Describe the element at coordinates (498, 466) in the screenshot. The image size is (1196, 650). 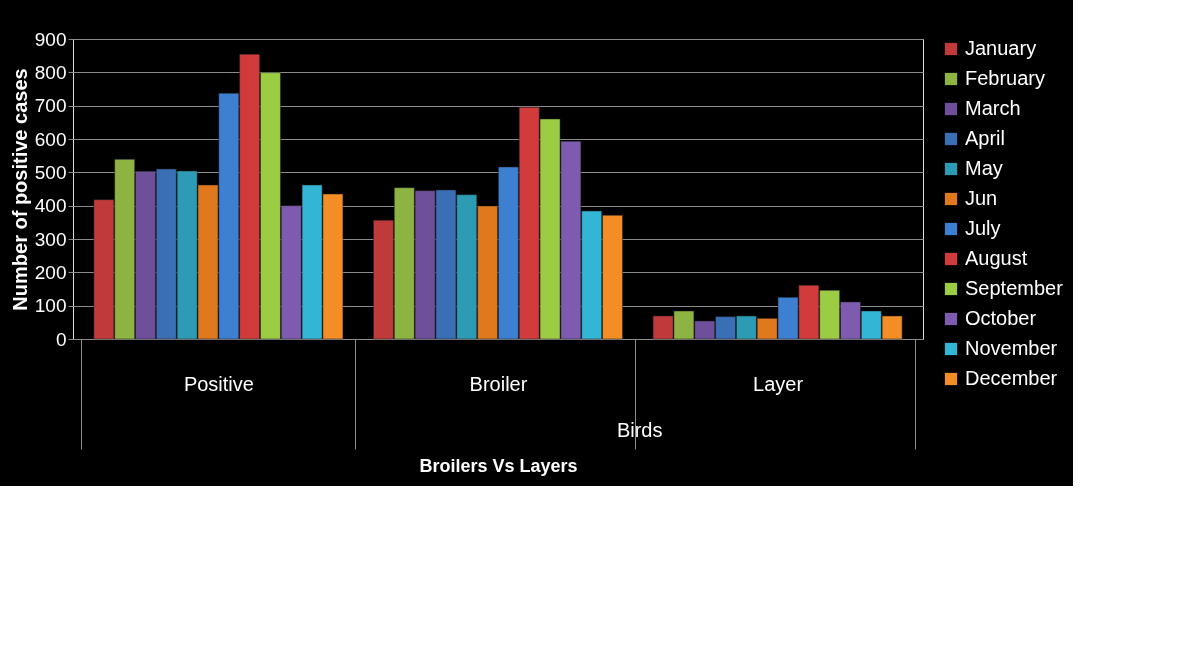
I see `x-axis-title: Broilers Vs Layers` at that location.